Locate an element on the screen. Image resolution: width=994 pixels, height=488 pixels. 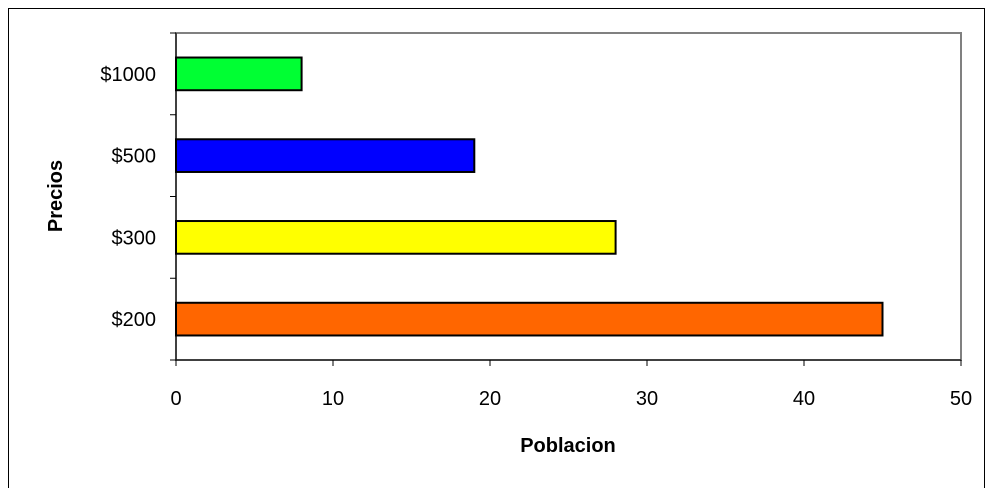
x-tick-label: 50 is located at coordinates (961, 399).